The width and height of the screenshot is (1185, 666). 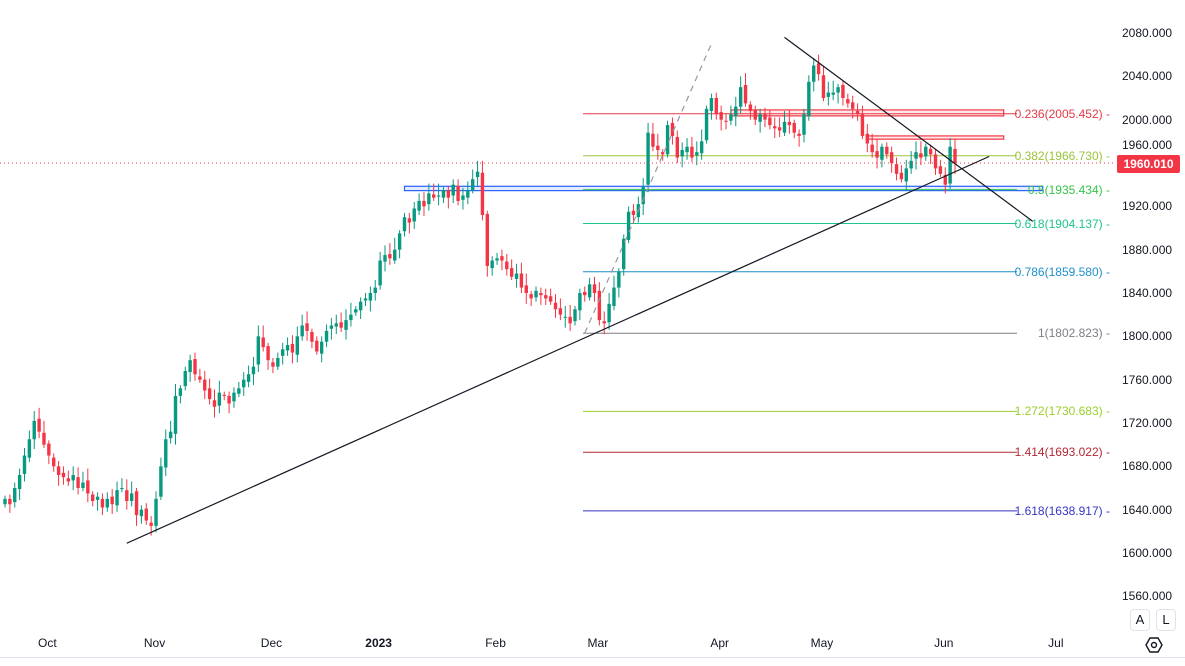 I want to click on auto-scale-button: A, so click(x=1140, y=620).